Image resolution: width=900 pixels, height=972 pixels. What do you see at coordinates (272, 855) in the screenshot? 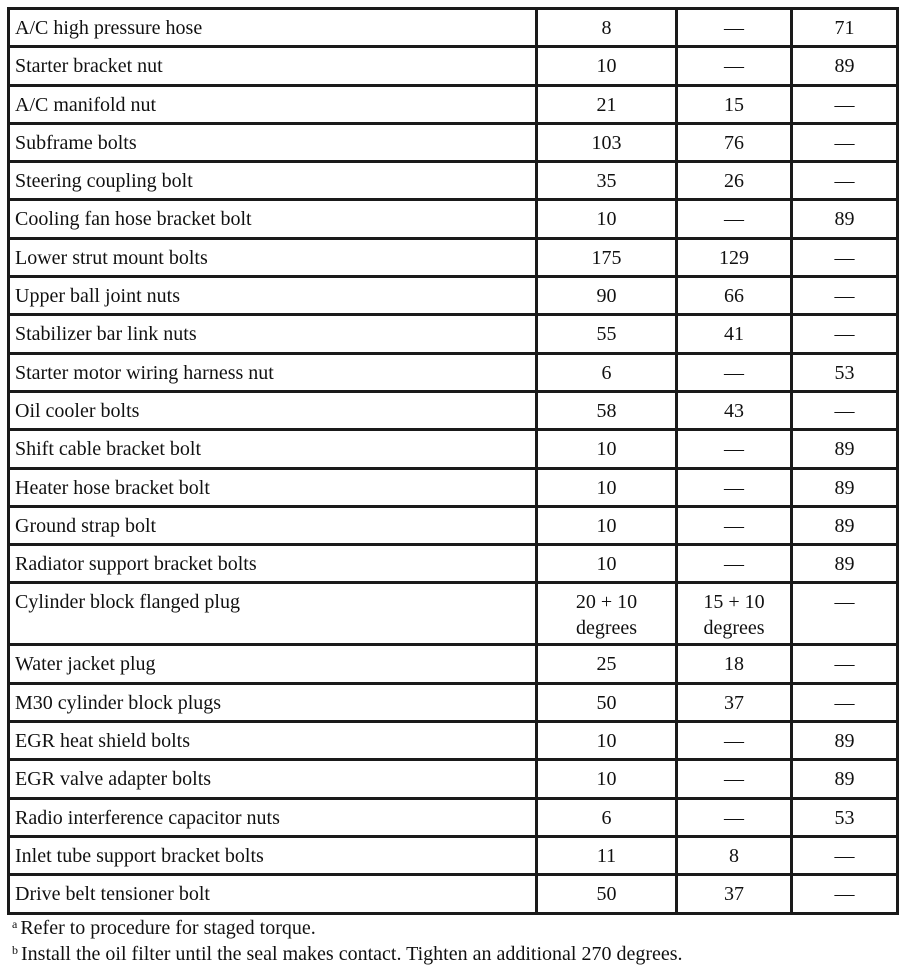
I see `fastener-name-cell: Inlet tube support bracket bolts` at bounding box center [272, 855].